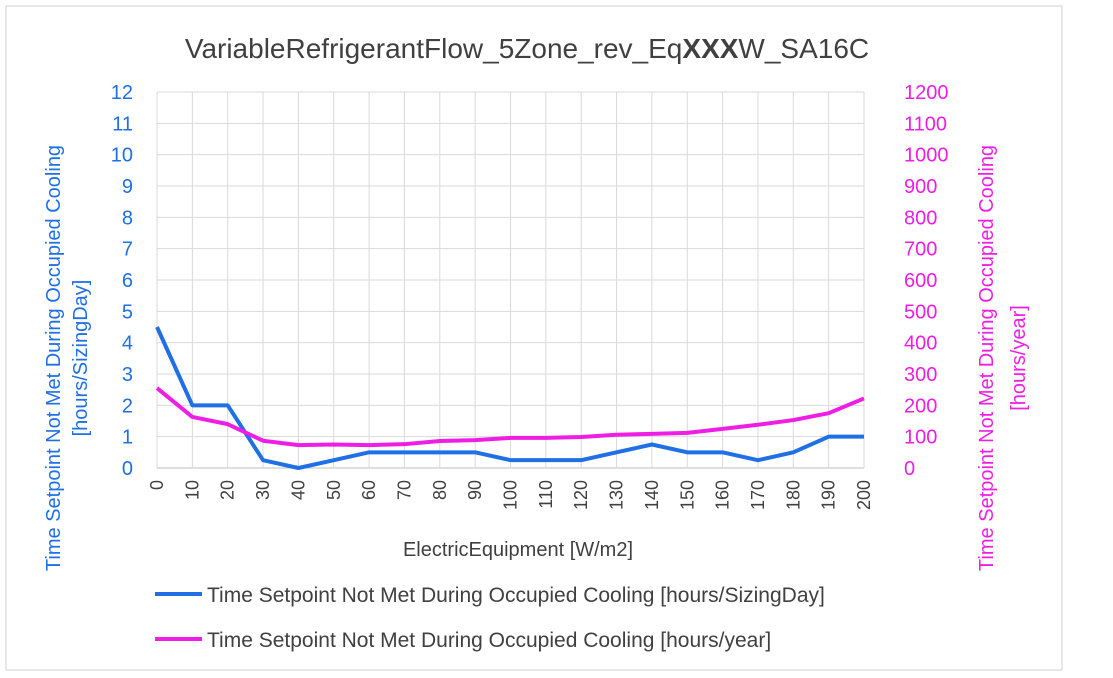 The height and width of the screenshot is (678, 1113). What do you see at coordinates (404, 490) in the screenshot?
I see `x-tick-label: 70` at bounding box center [404, 490].